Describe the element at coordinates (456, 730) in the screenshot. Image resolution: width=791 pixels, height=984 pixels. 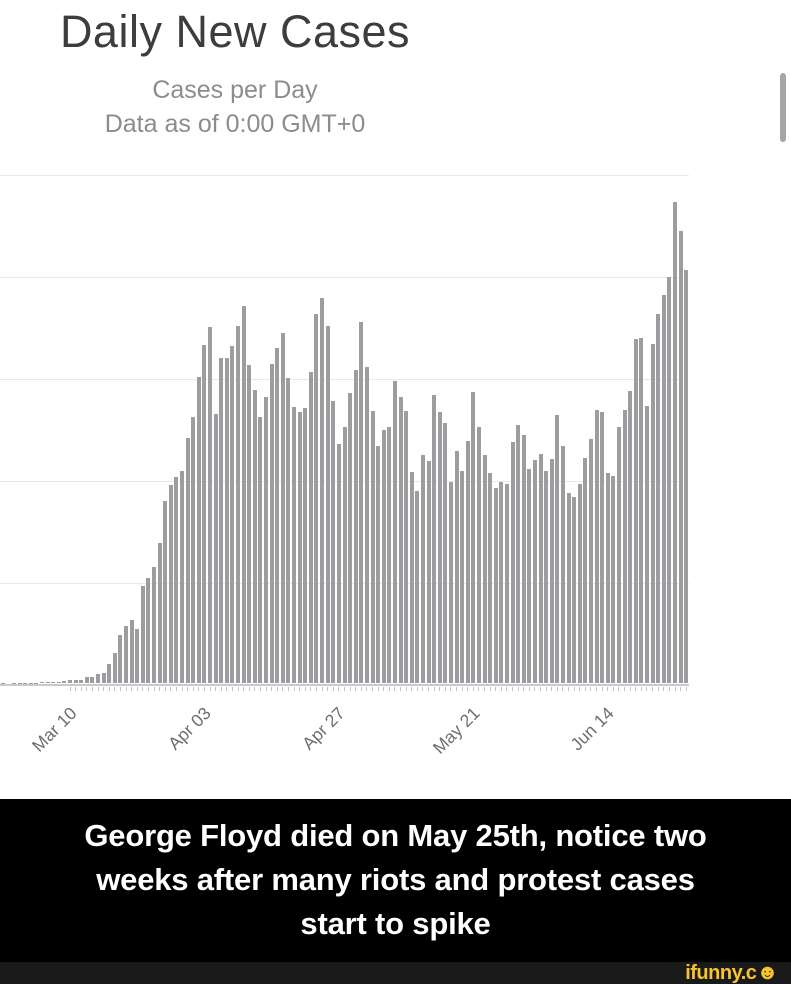
I see `x-axis-label: May 21` at that location.